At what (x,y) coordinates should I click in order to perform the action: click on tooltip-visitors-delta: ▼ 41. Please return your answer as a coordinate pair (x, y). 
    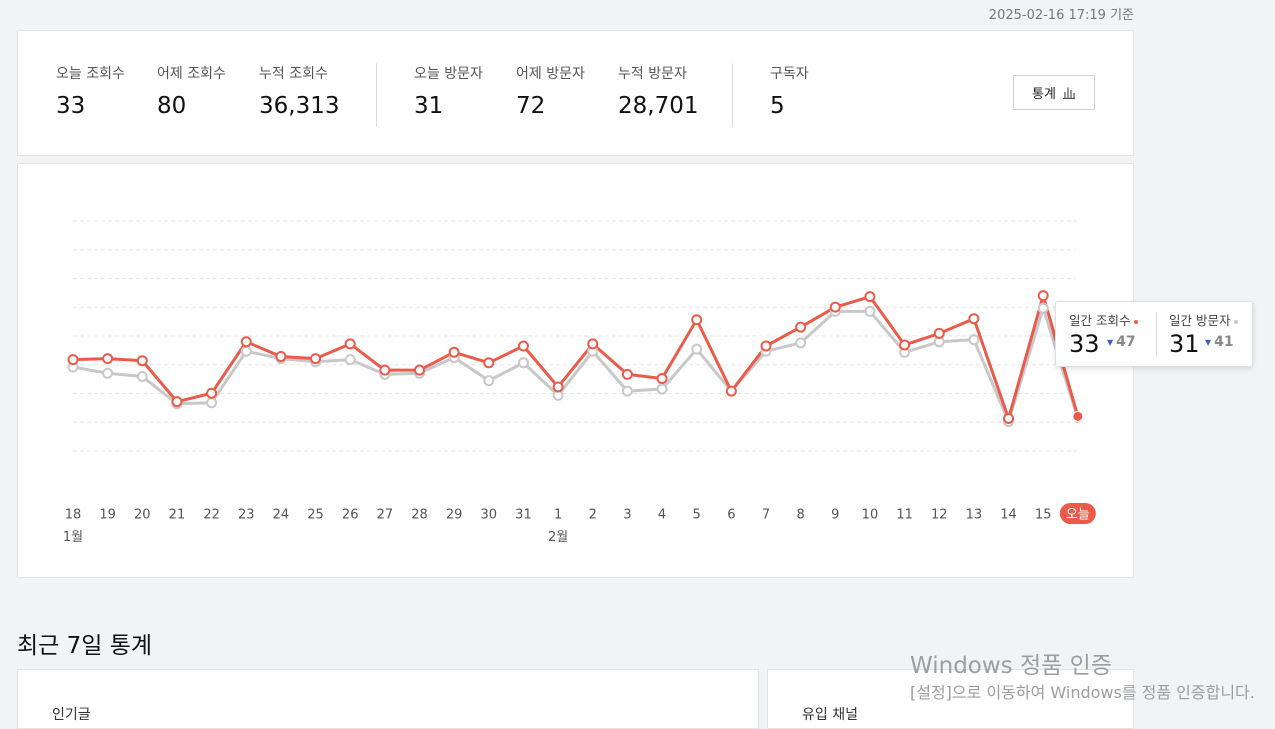
    Looking at the image, I should click on (1219, 342).